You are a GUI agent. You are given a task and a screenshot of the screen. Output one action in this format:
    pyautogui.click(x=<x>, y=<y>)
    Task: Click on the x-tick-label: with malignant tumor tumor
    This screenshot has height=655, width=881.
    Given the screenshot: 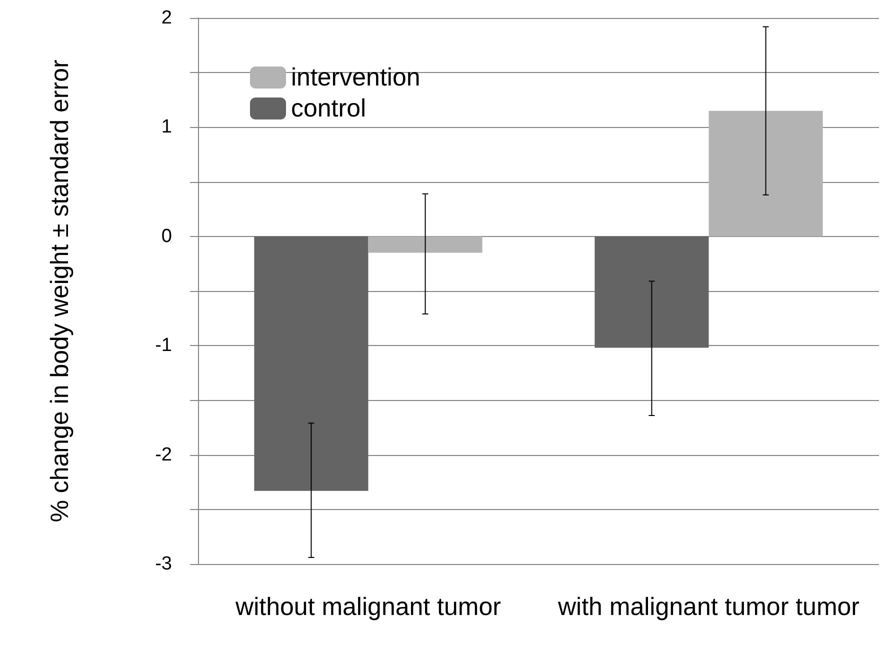 What is the action you would take?
    pyautogui.click(x=708, y=607)
    